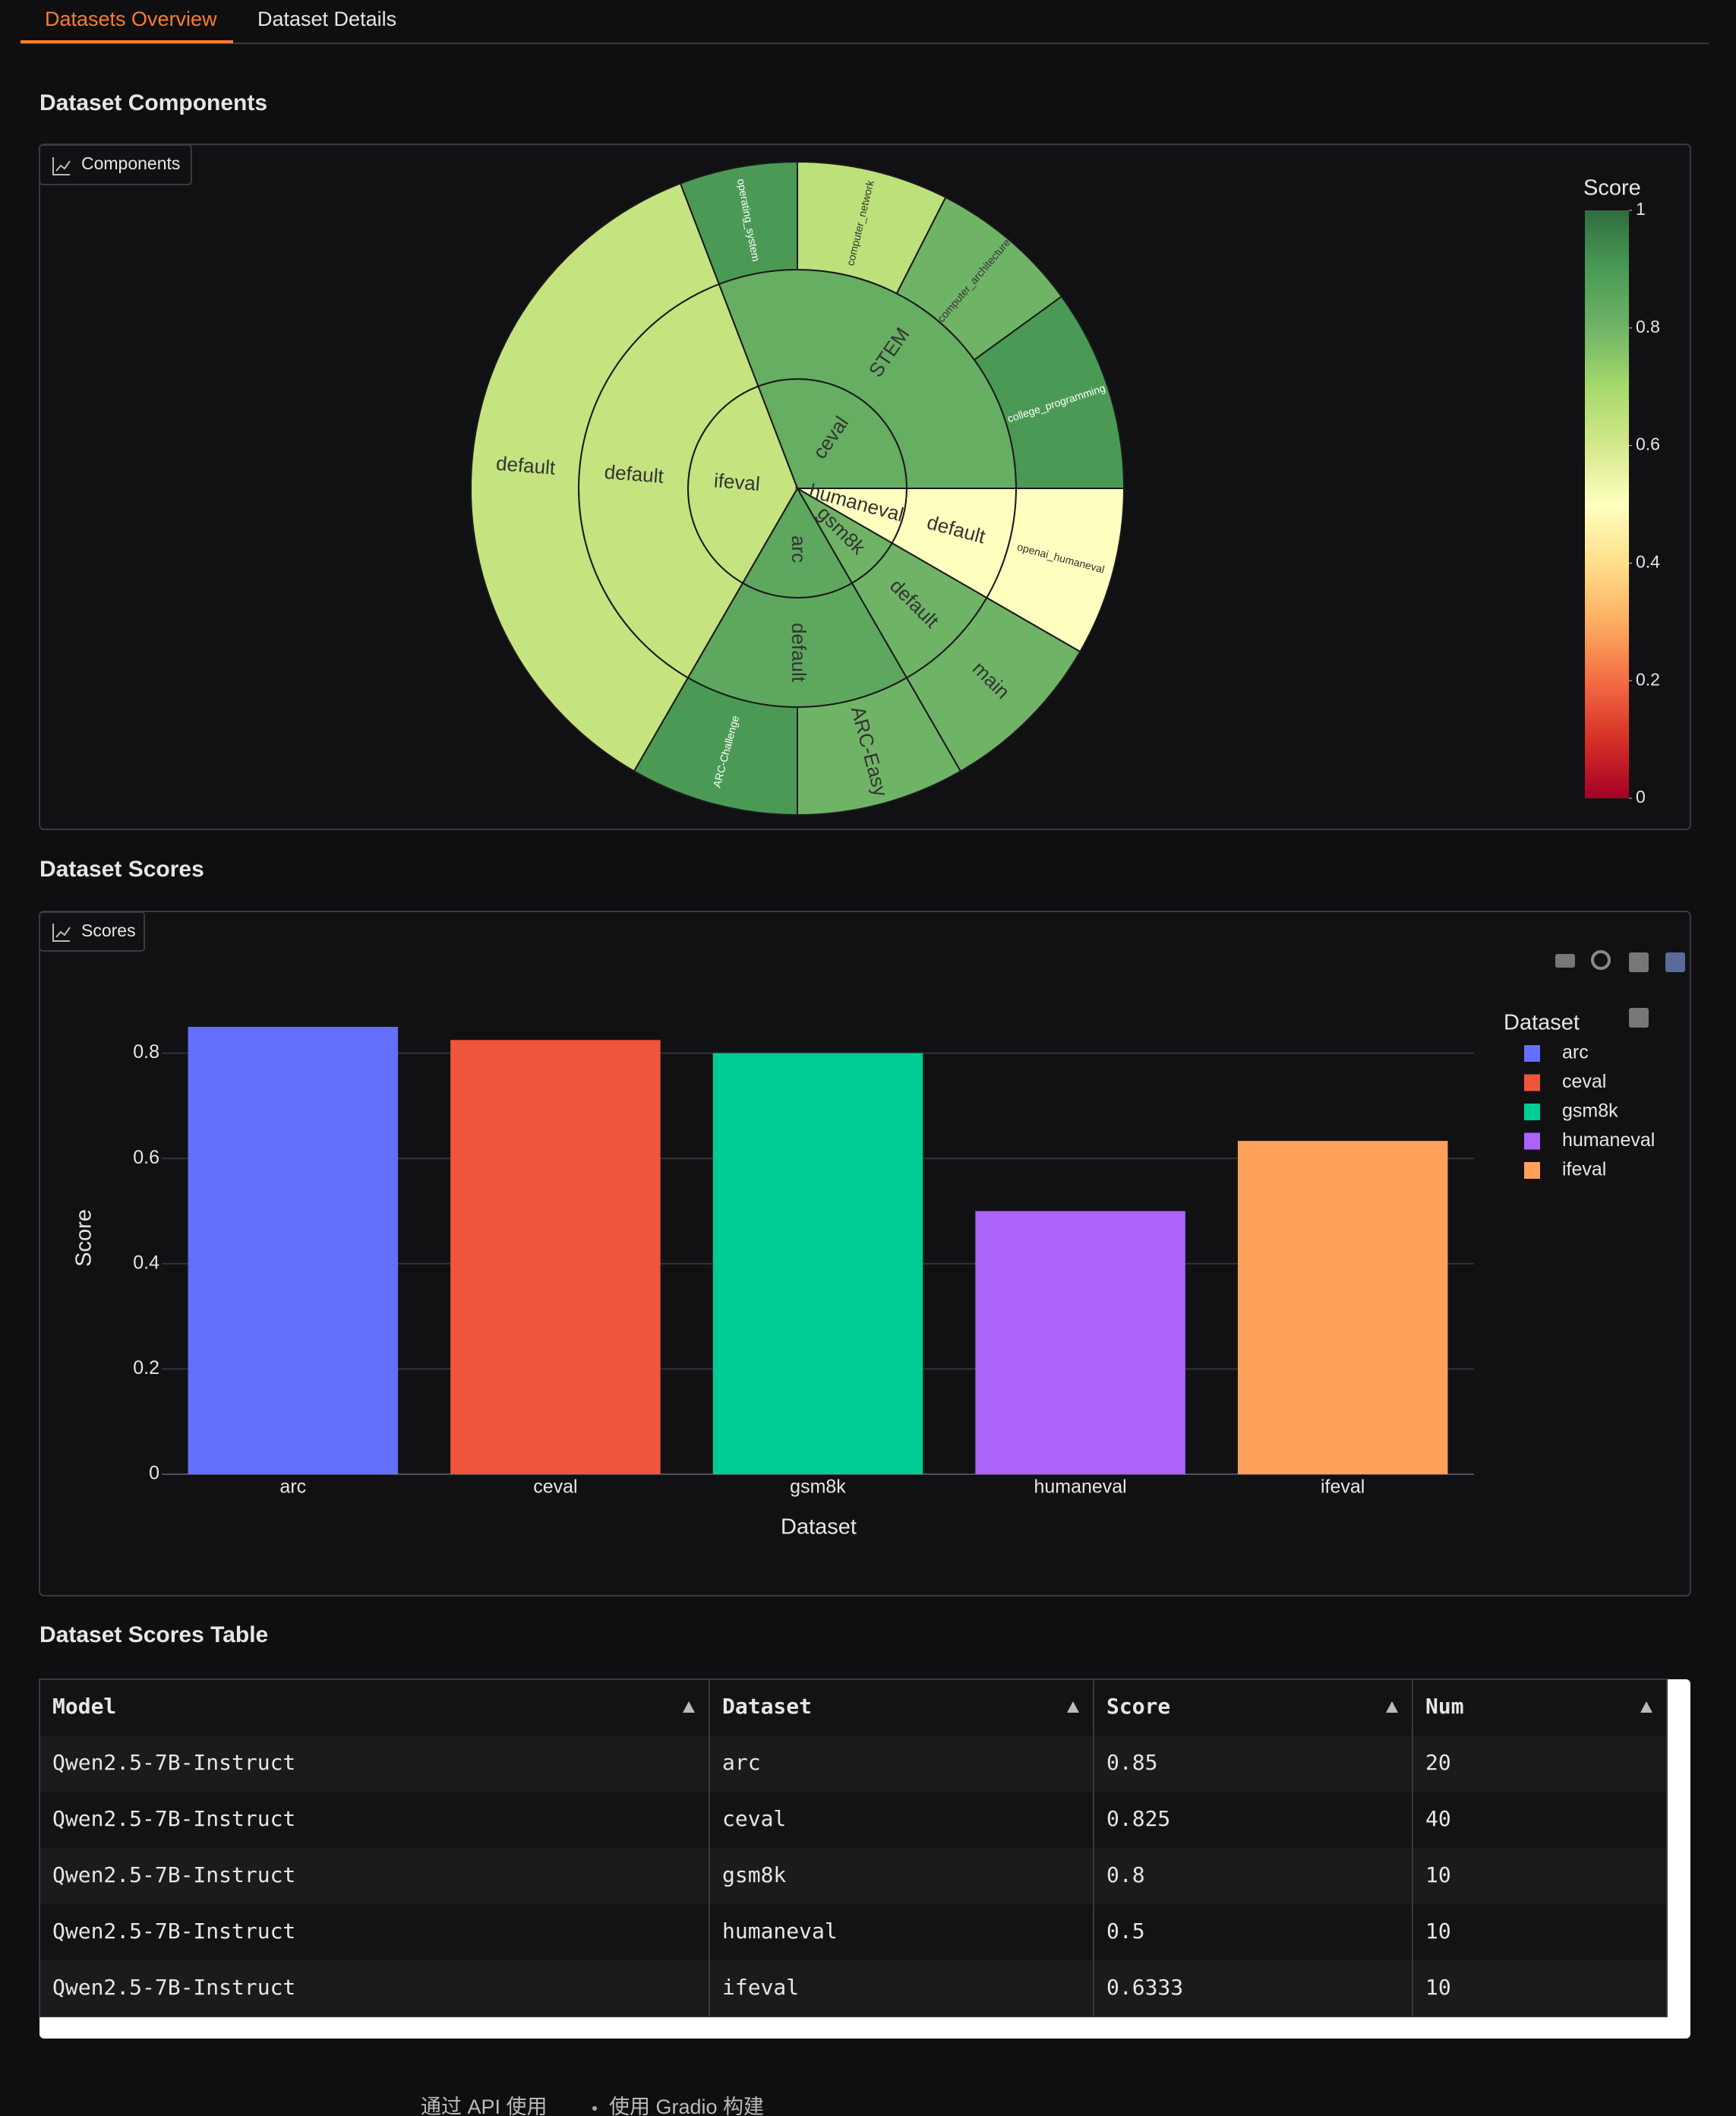 This screenshot has height=2116, width=1736. Describe the element at coordinates (767, 1707) in the screenshot. I see `column-header: Dataset` at that location.